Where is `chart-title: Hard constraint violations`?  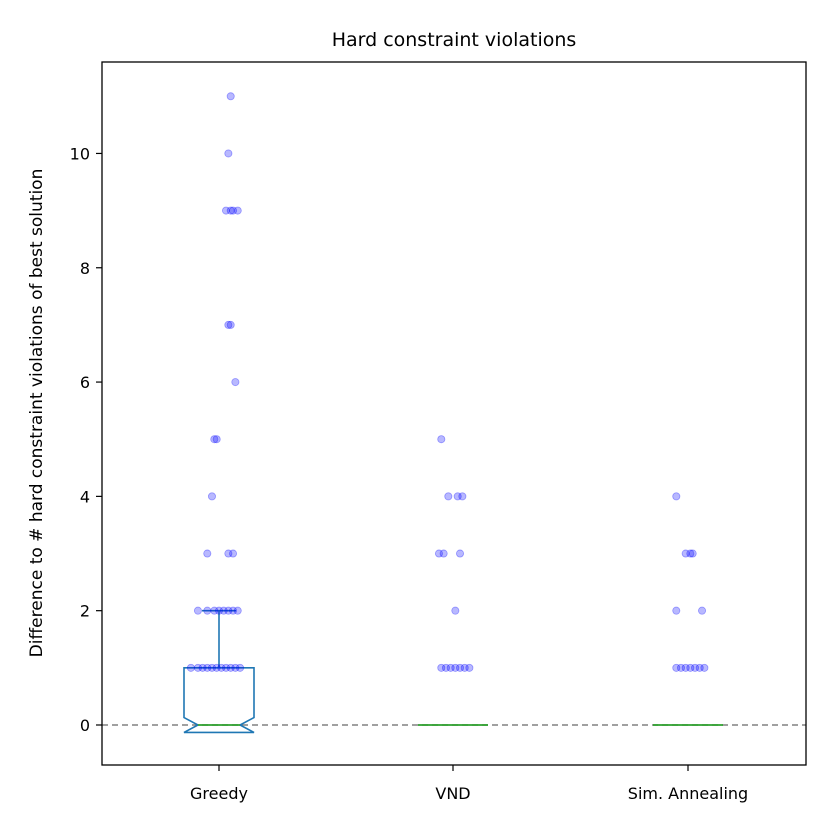 chart-title: Hard constraint violations is located at coordinates (454, 40).